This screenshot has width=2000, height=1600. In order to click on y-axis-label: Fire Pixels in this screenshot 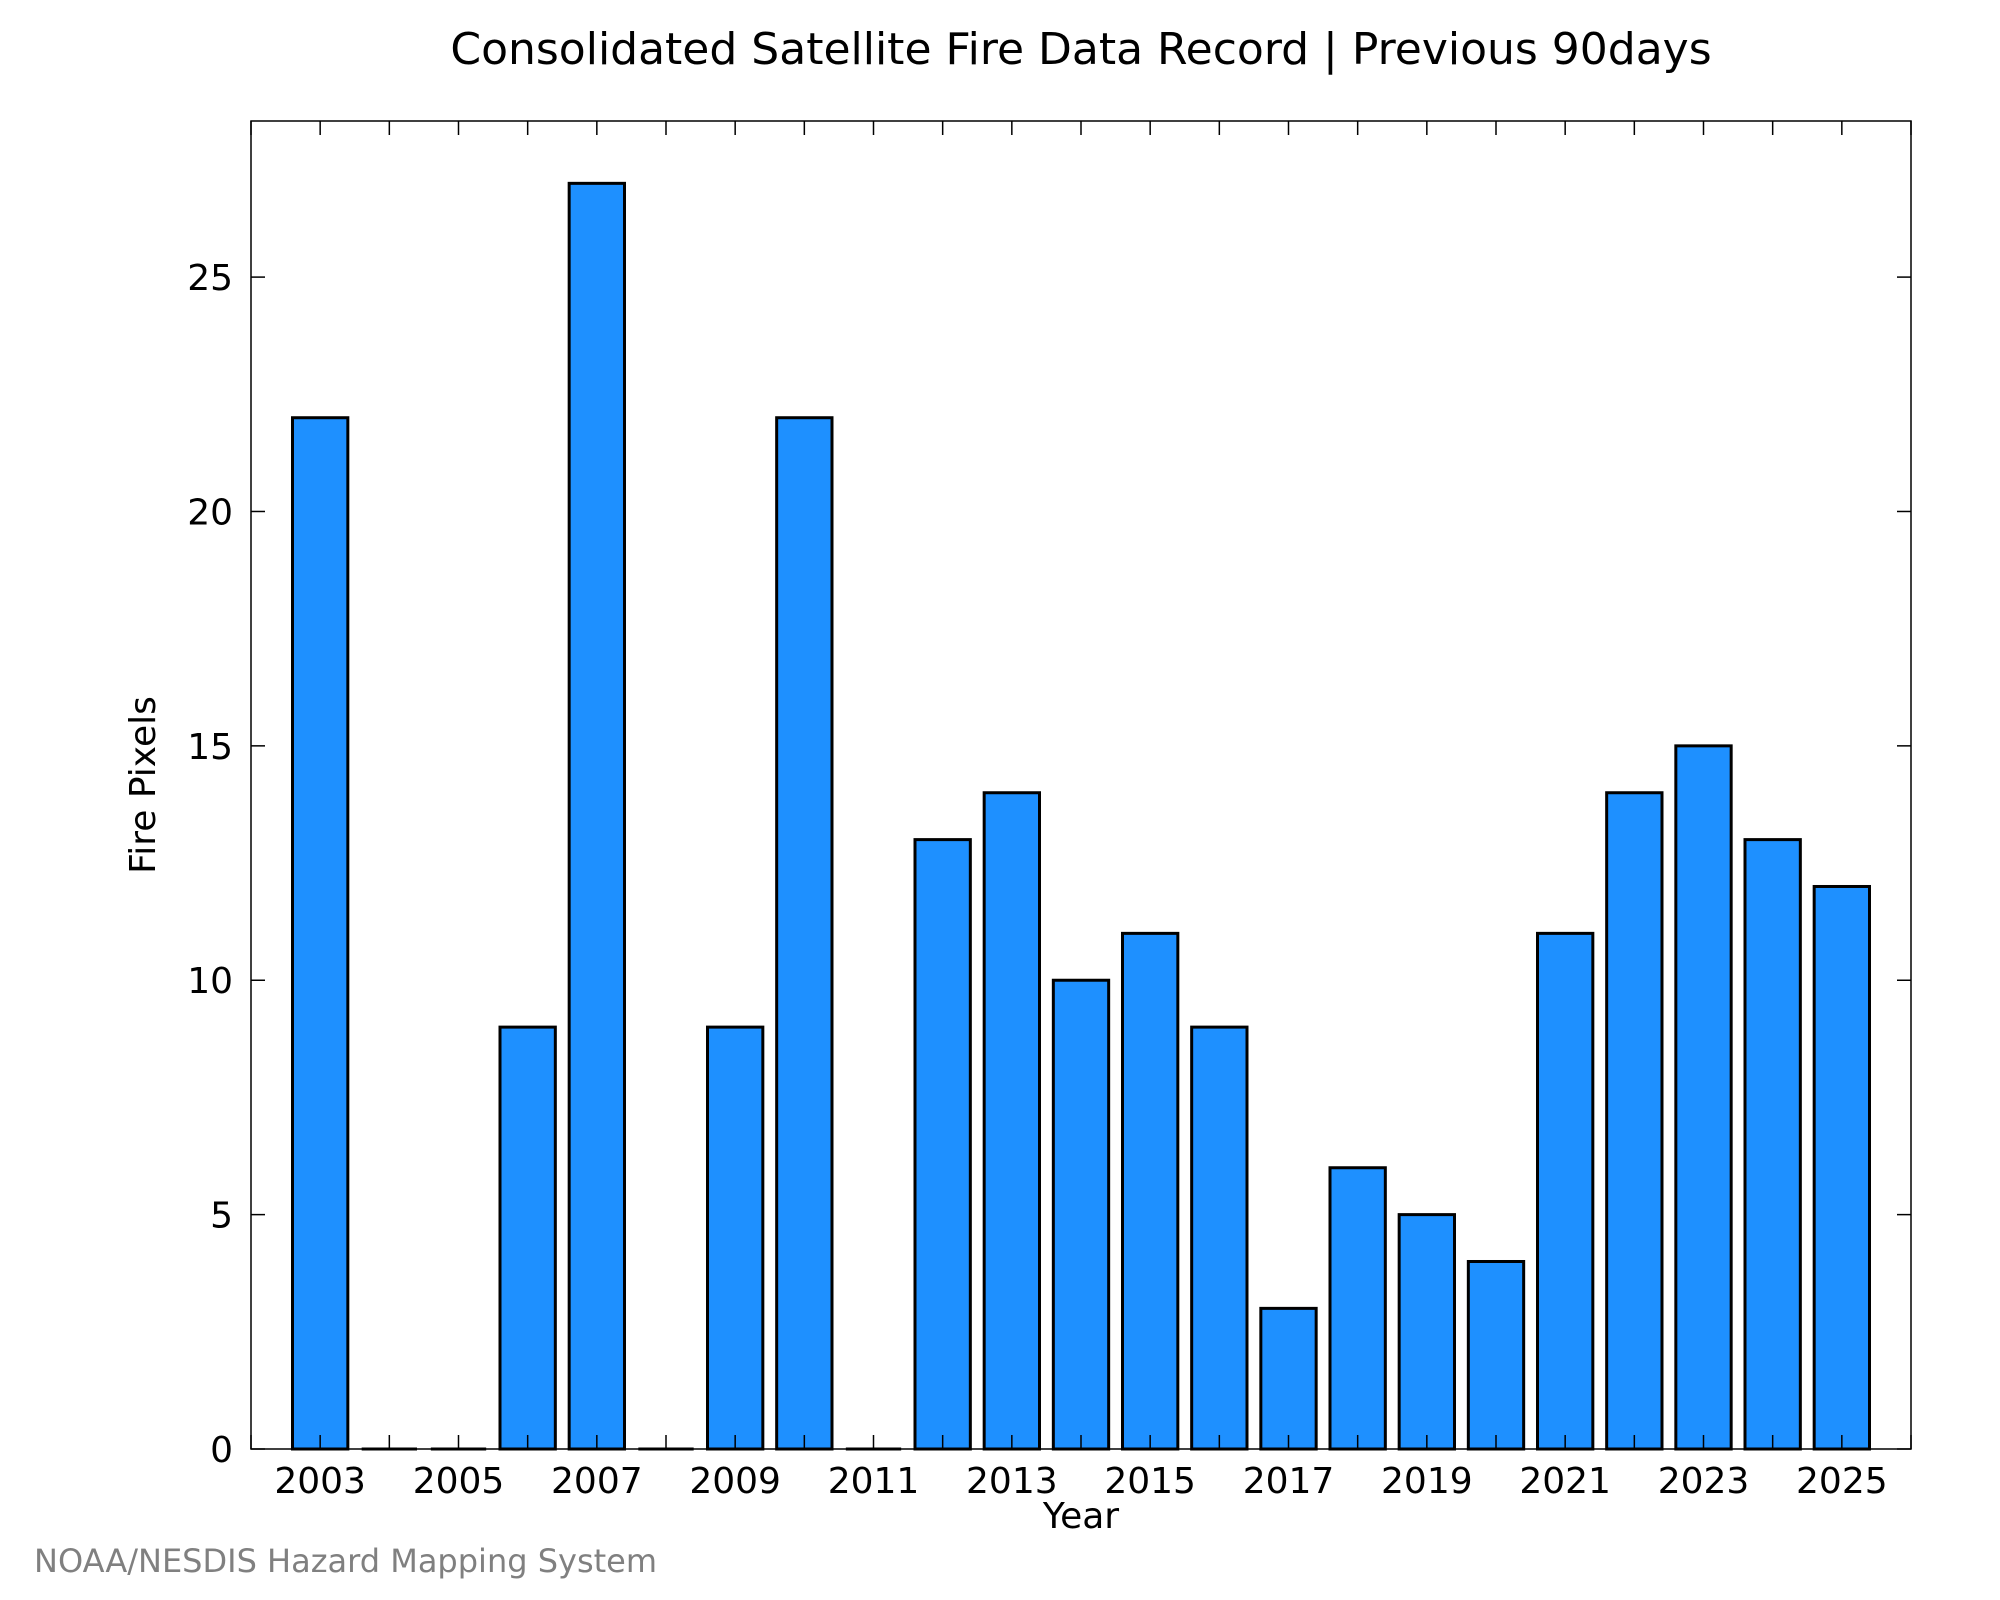, I will do `click(143, 785)`.